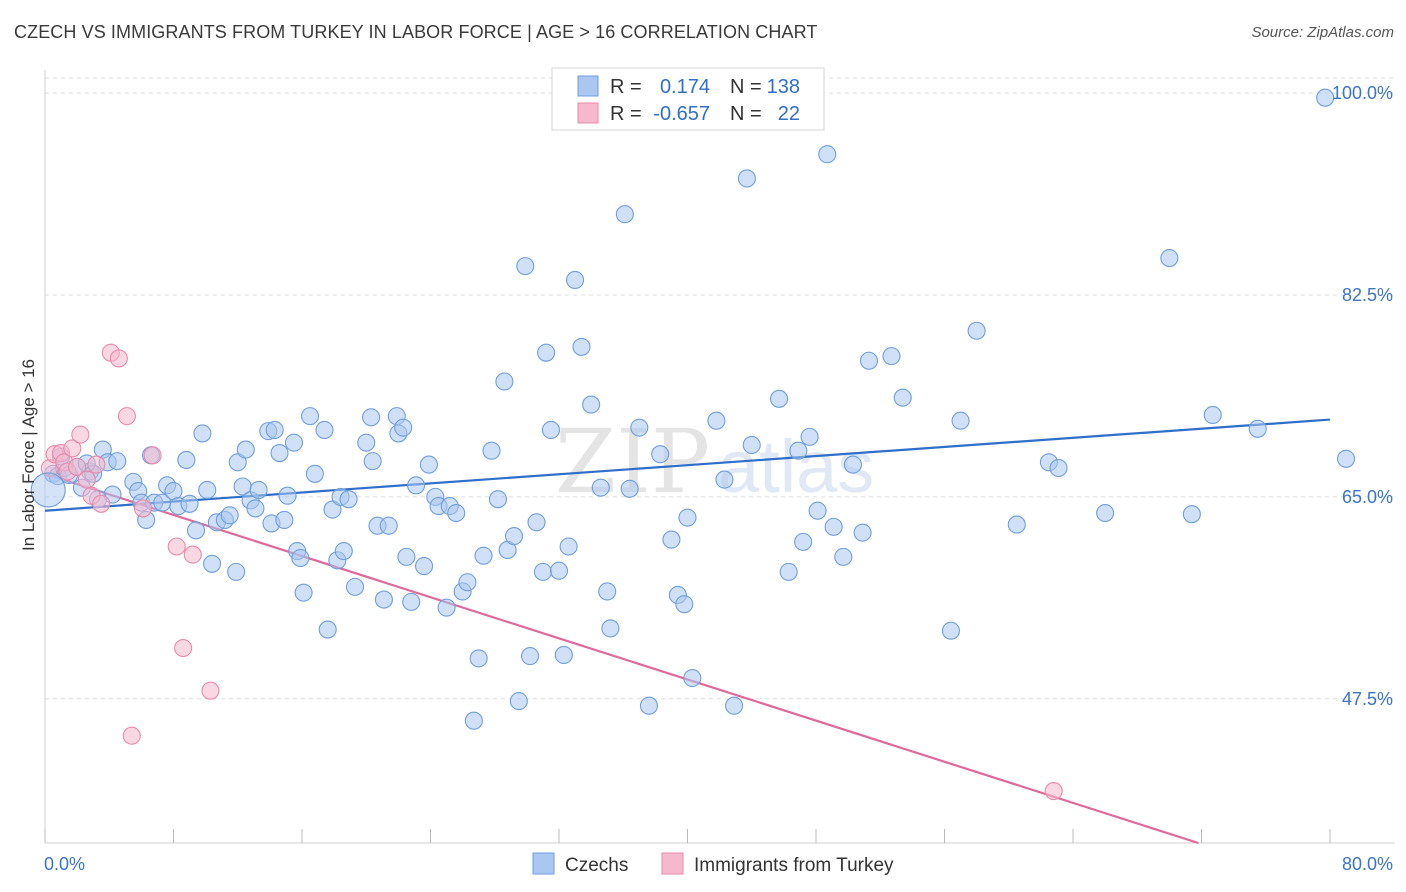  I want to click on legend-swatch-czechs, so click(588, 86).